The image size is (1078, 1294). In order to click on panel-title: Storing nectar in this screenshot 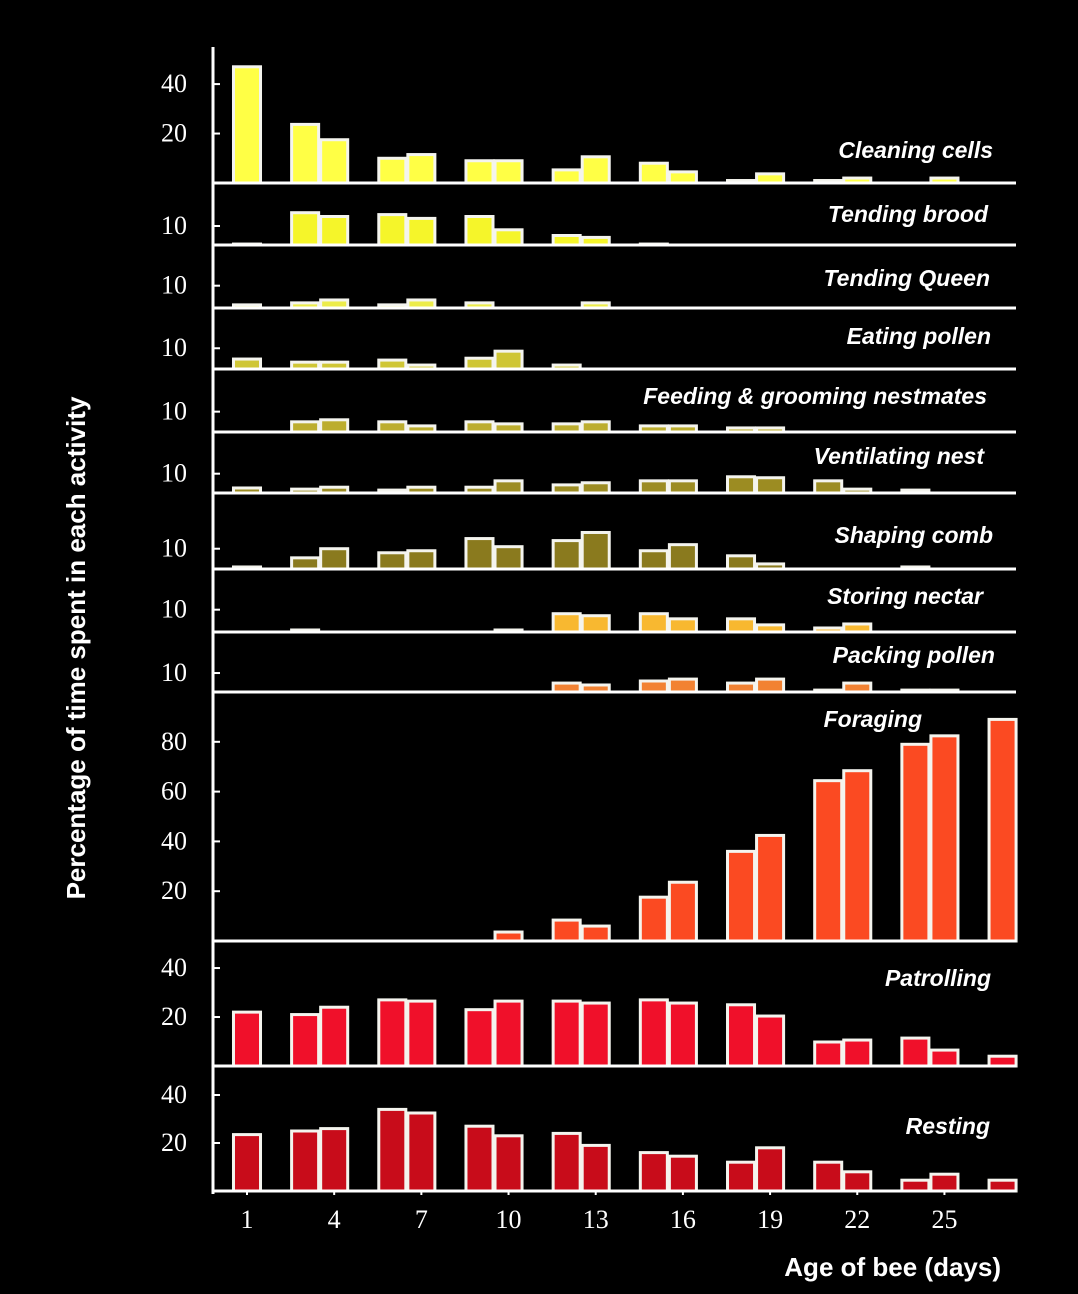, I will do `click(905, 596)`.